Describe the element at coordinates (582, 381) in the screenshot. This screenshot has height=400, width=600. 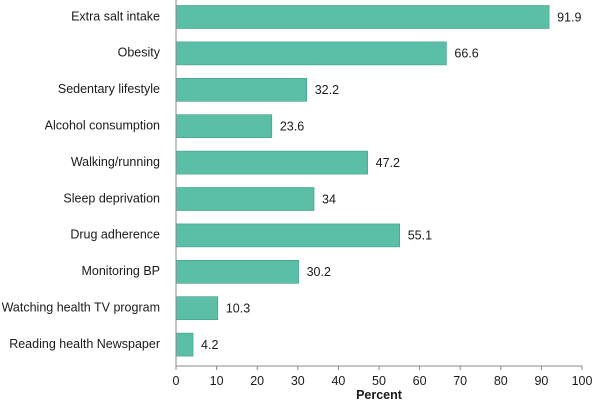
I see `x-tick-label: 100` at that location.